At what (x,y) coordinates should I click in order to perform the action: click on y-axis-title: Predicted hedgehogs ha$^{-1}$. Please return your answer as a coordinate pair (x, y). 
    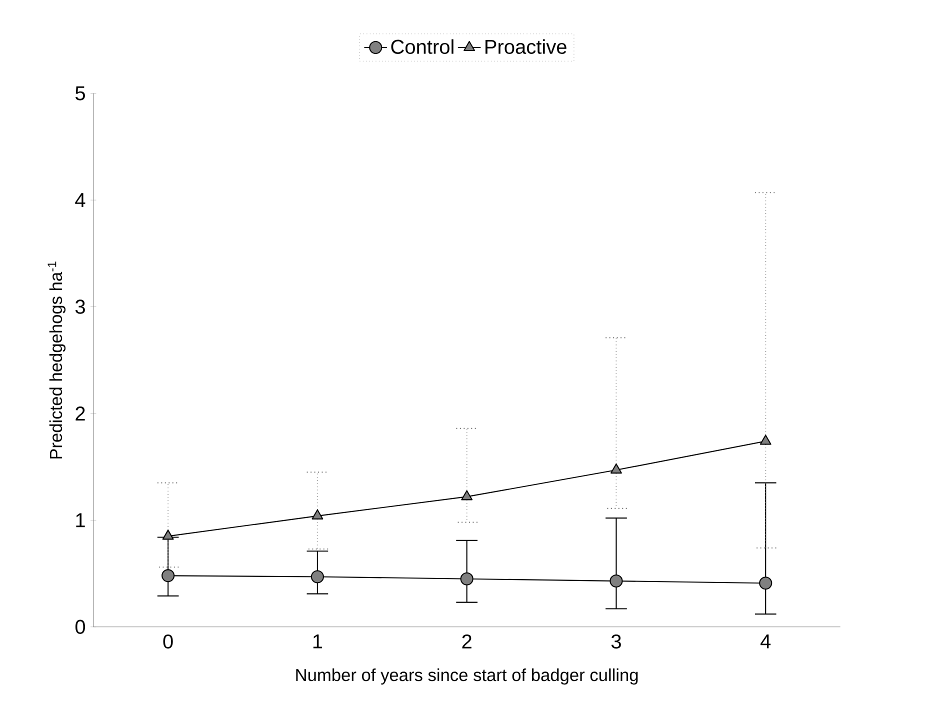
    Looking at the image, I should click on (57, 360).